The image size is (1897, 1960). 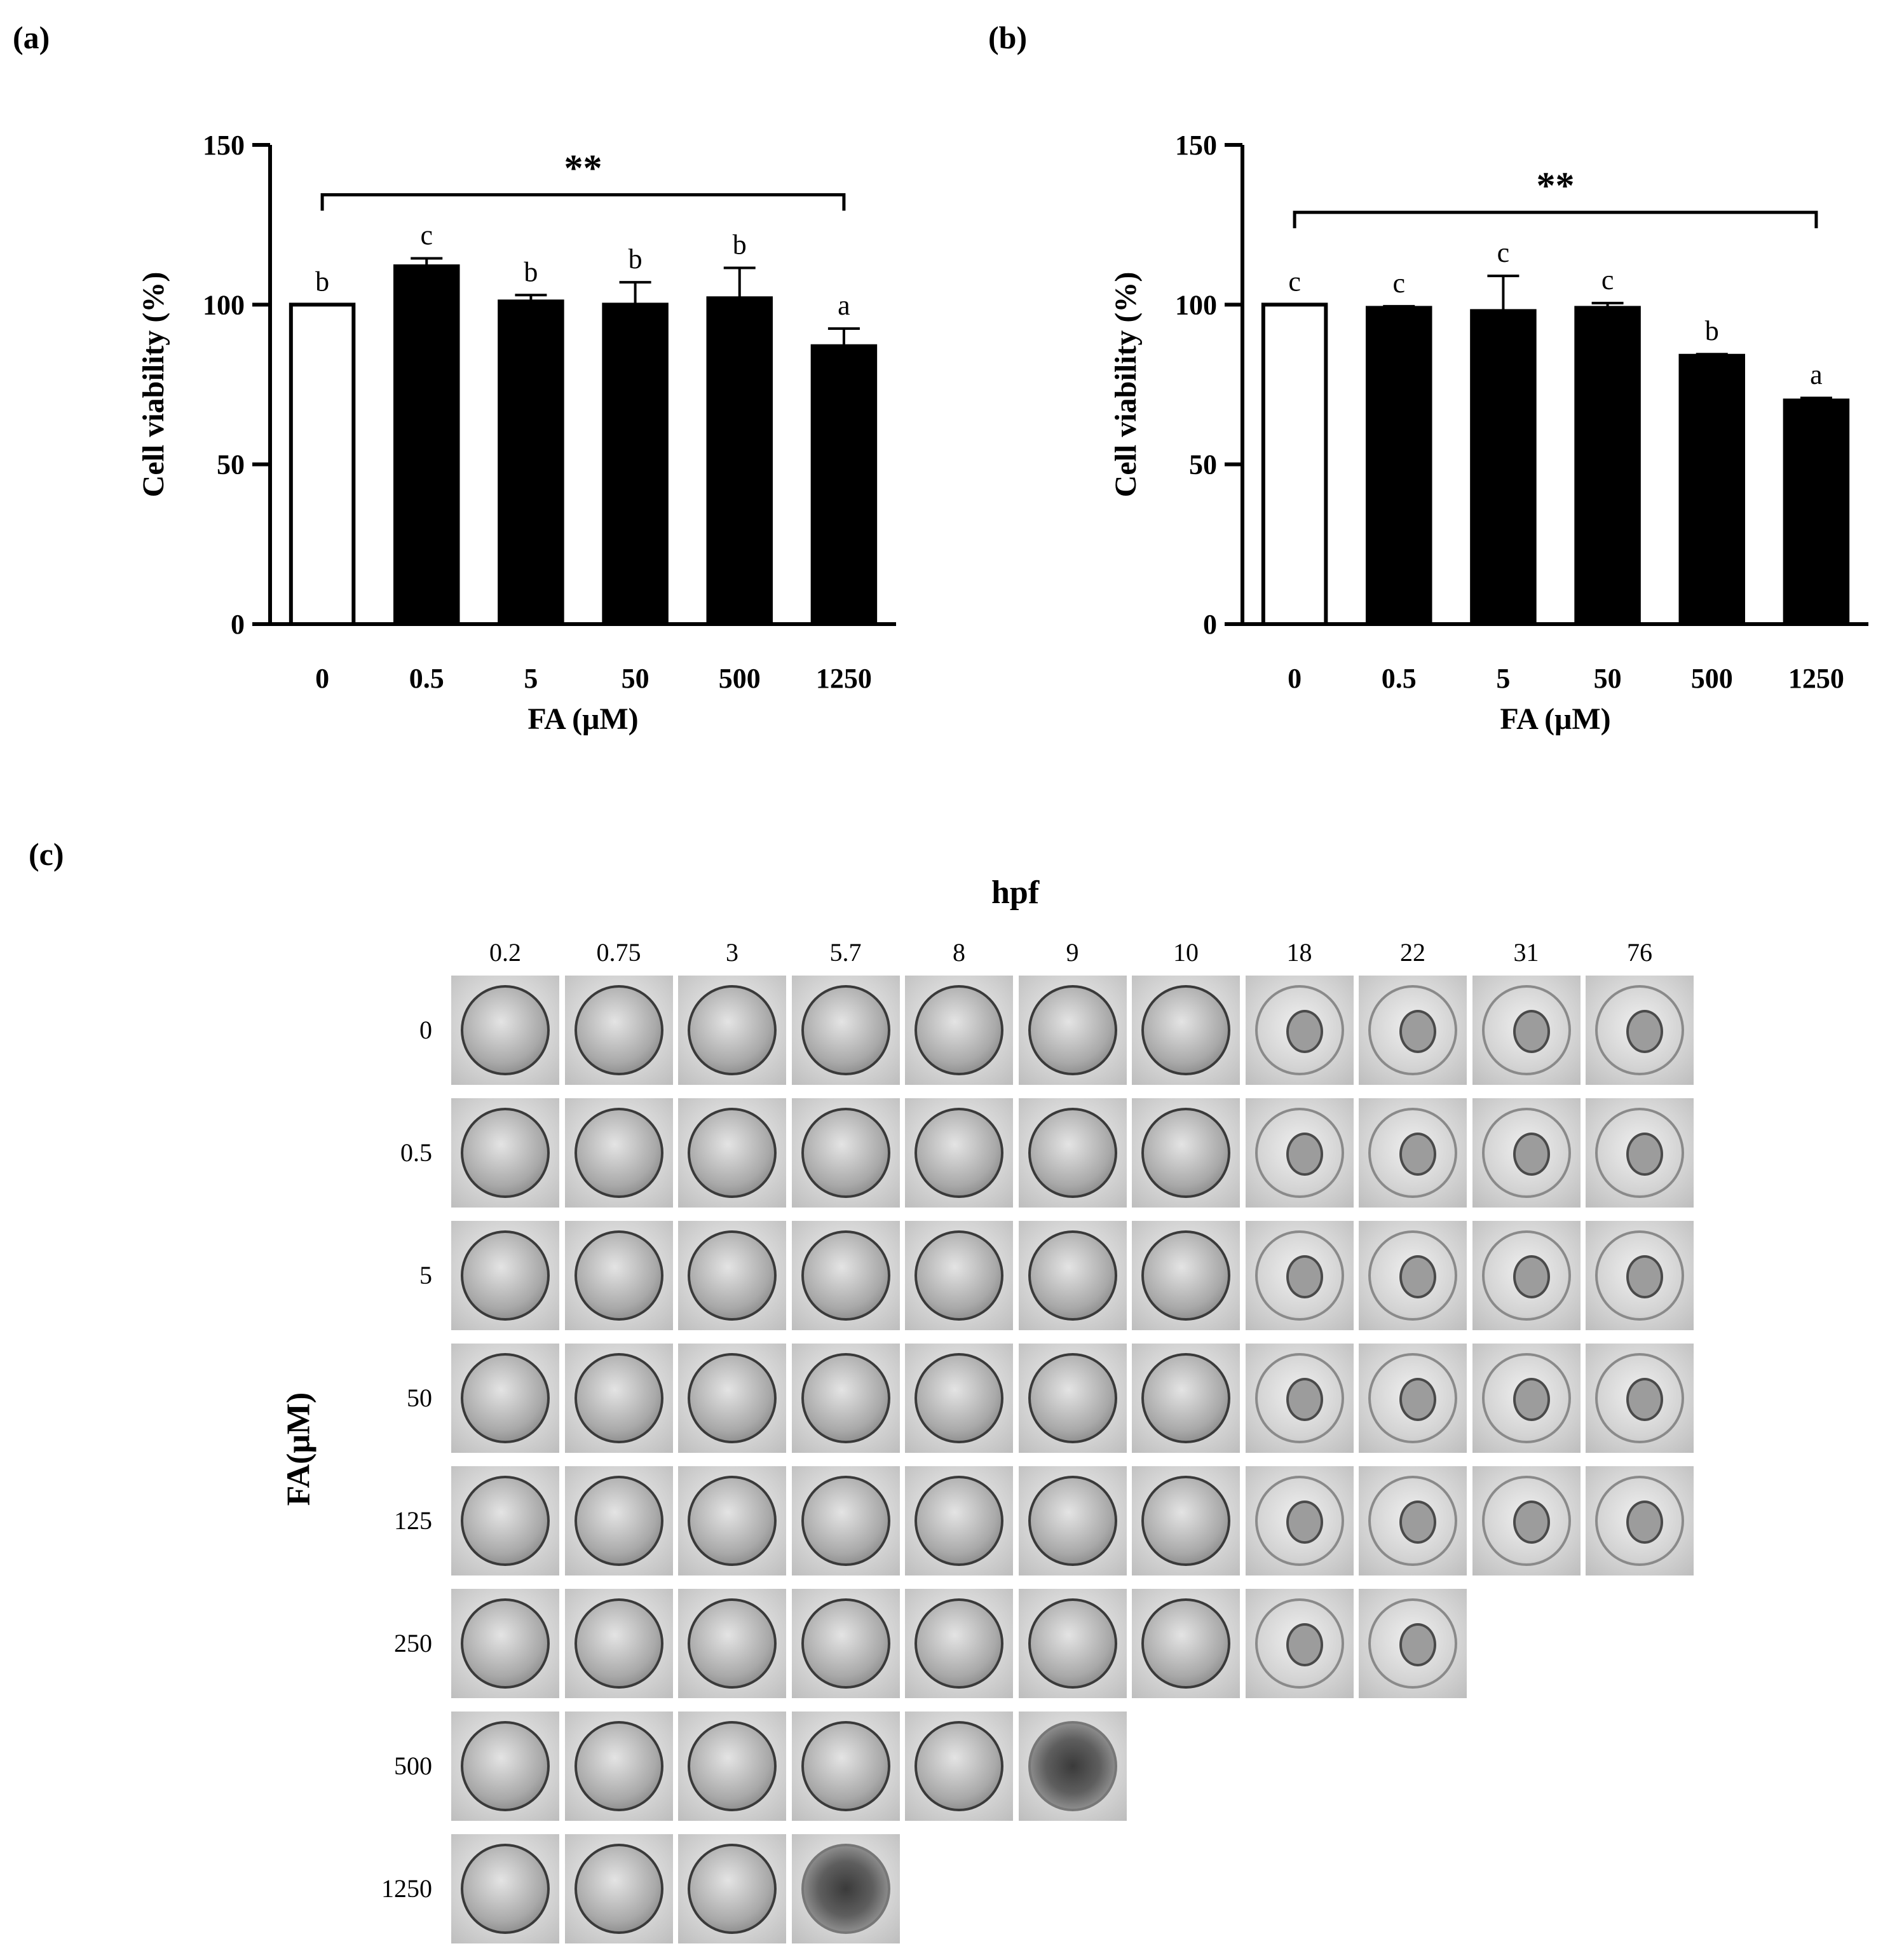 I want to click on chart-a-significance-bracket, so click(x=583, y=202).